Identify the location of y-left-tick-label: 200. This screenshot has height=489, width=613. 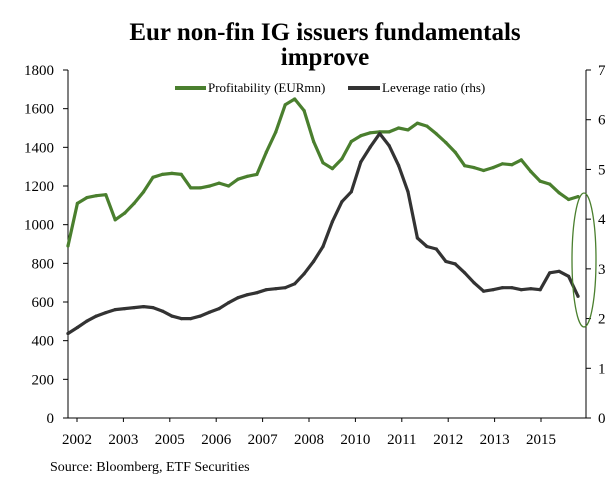
(43, 380).